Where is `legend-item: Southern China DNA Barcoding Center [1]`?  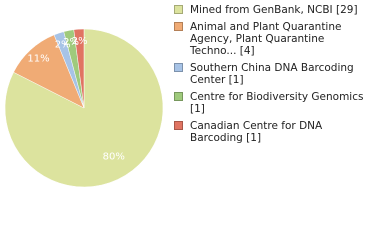
legend-item: Southern China DNA Barcoding Center [1] is located at coordinates (269, 74).